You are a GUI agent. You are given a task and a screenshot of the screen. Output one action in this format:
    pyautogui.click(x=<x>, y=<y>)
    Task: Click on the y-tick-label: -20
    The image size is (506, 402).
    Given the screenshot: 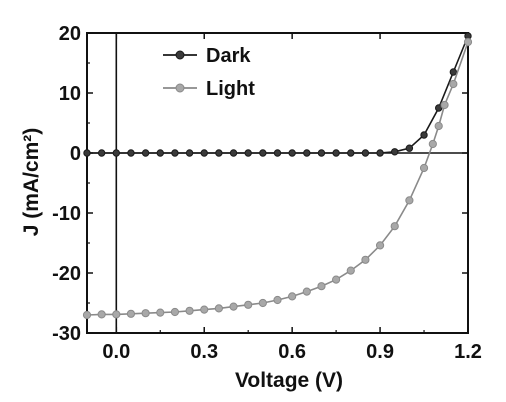 What is the action you would take?
    pyautogui.click(x=66, y=274)
    